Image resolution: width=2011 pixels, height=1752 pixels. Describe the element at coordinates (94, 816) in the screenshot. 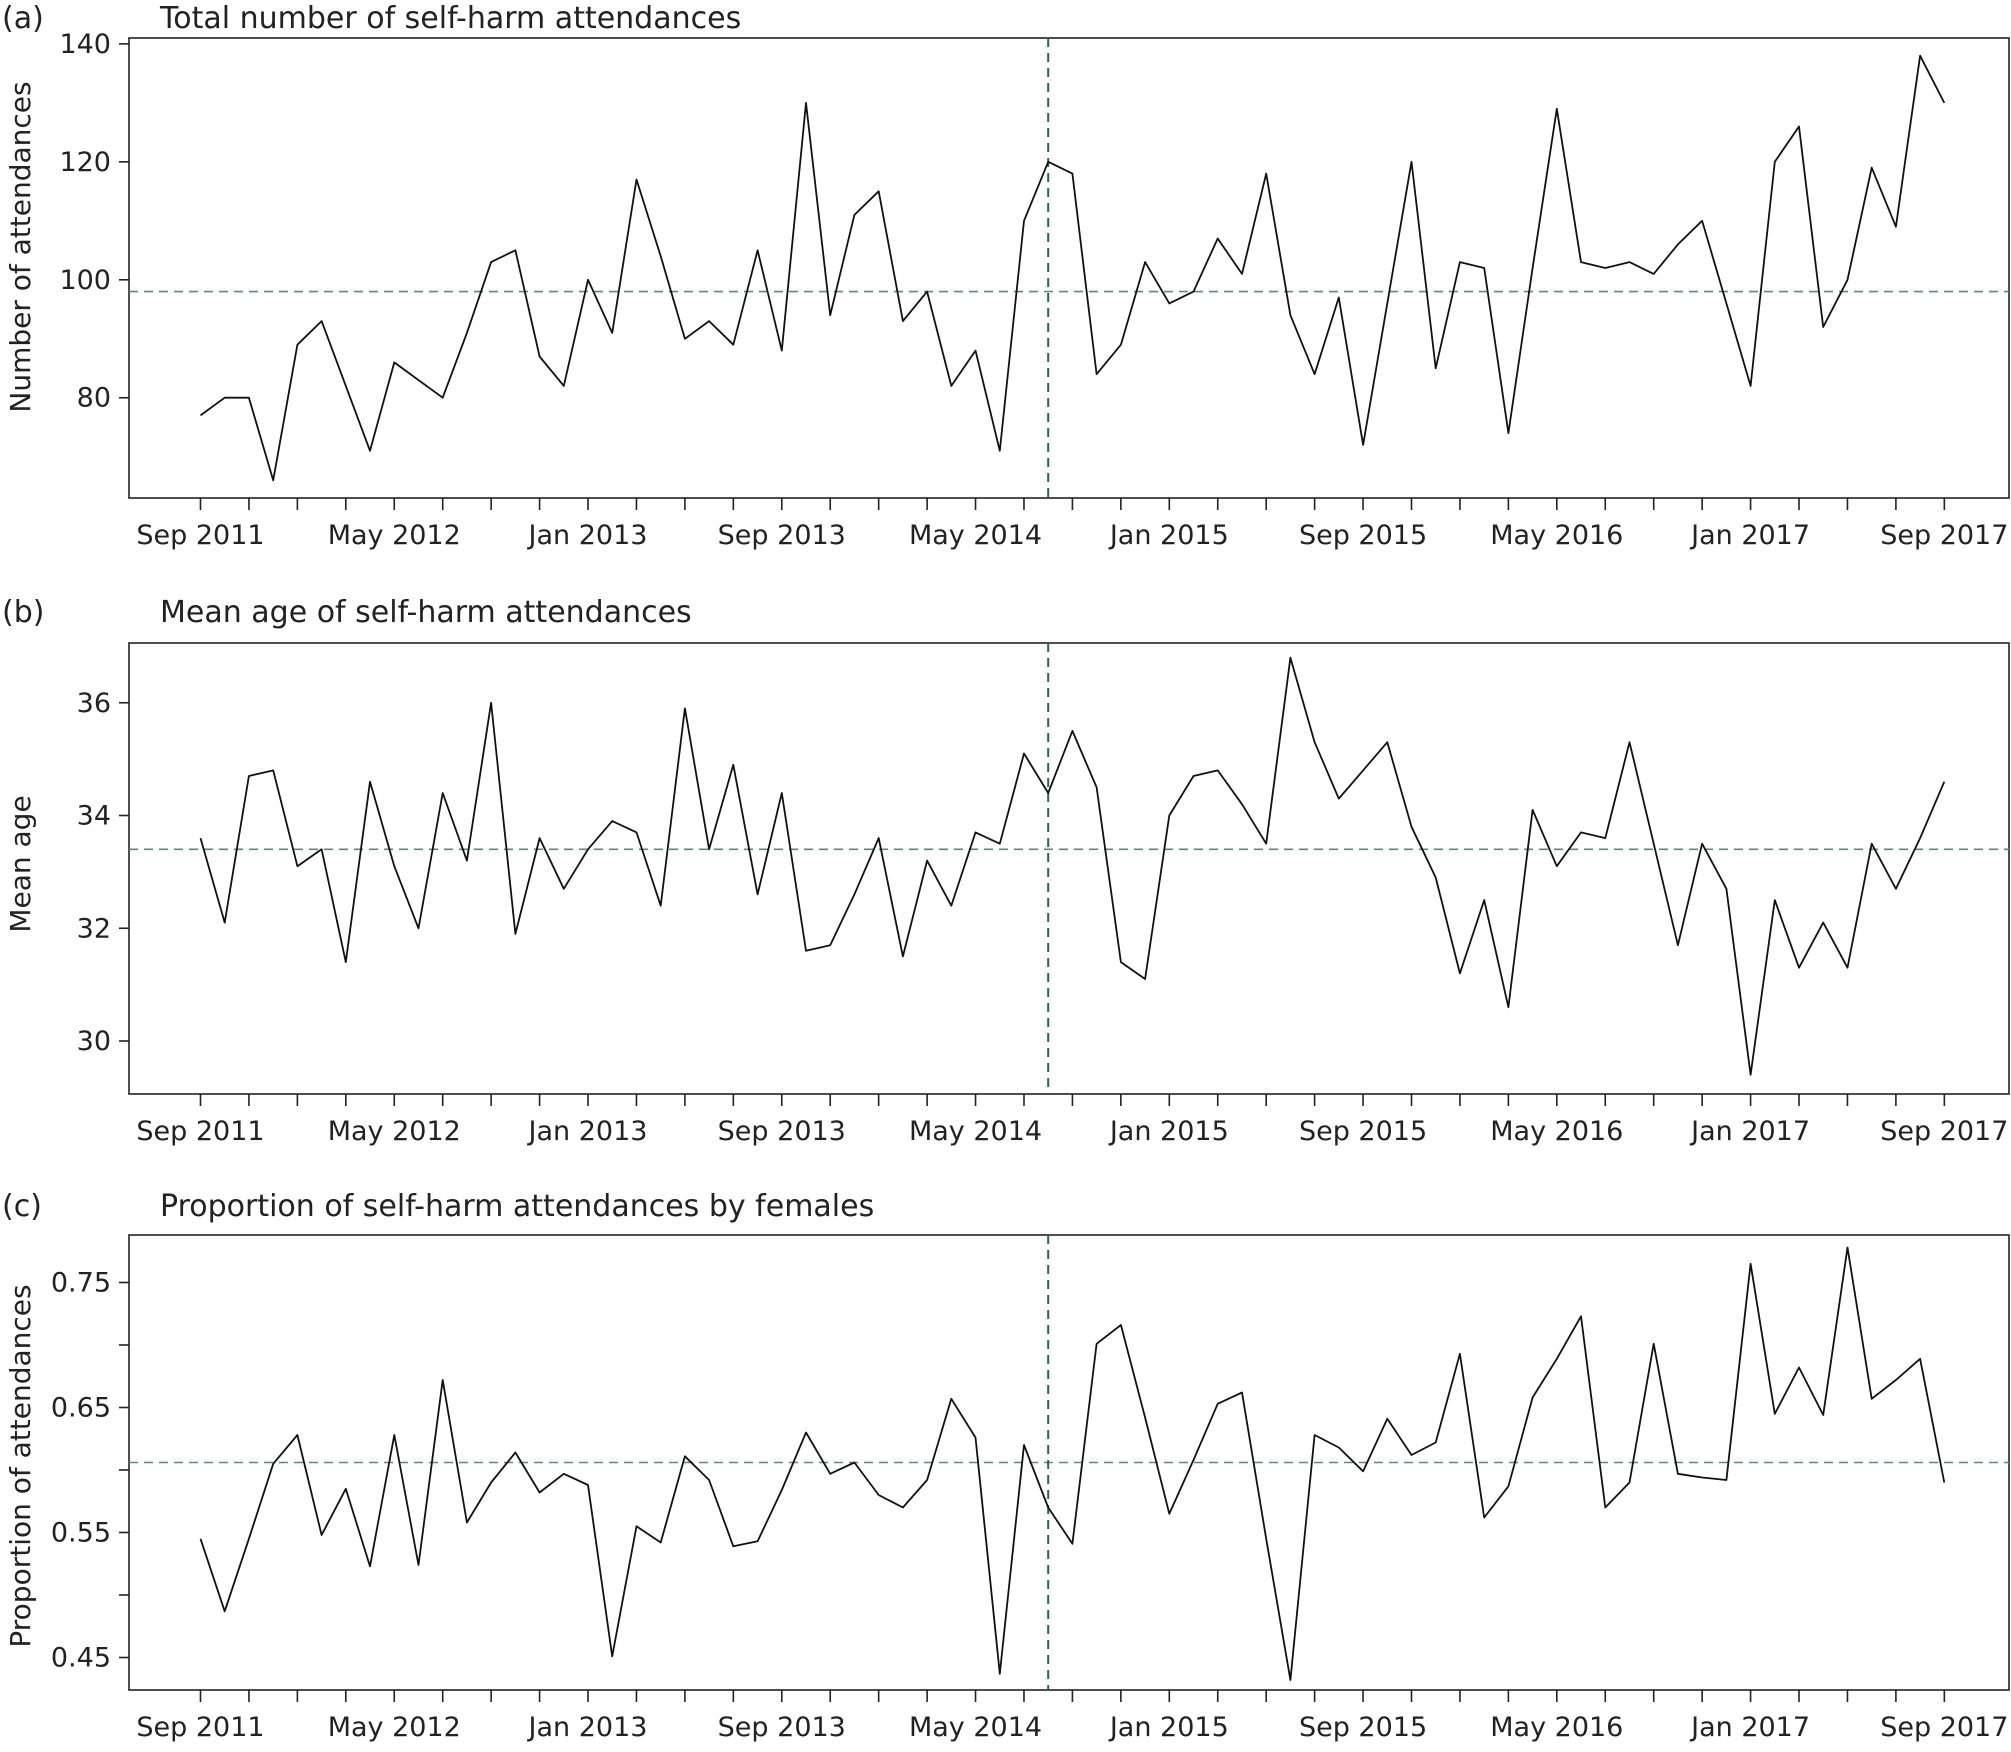

I see `y-tick-label: 34` at that location.